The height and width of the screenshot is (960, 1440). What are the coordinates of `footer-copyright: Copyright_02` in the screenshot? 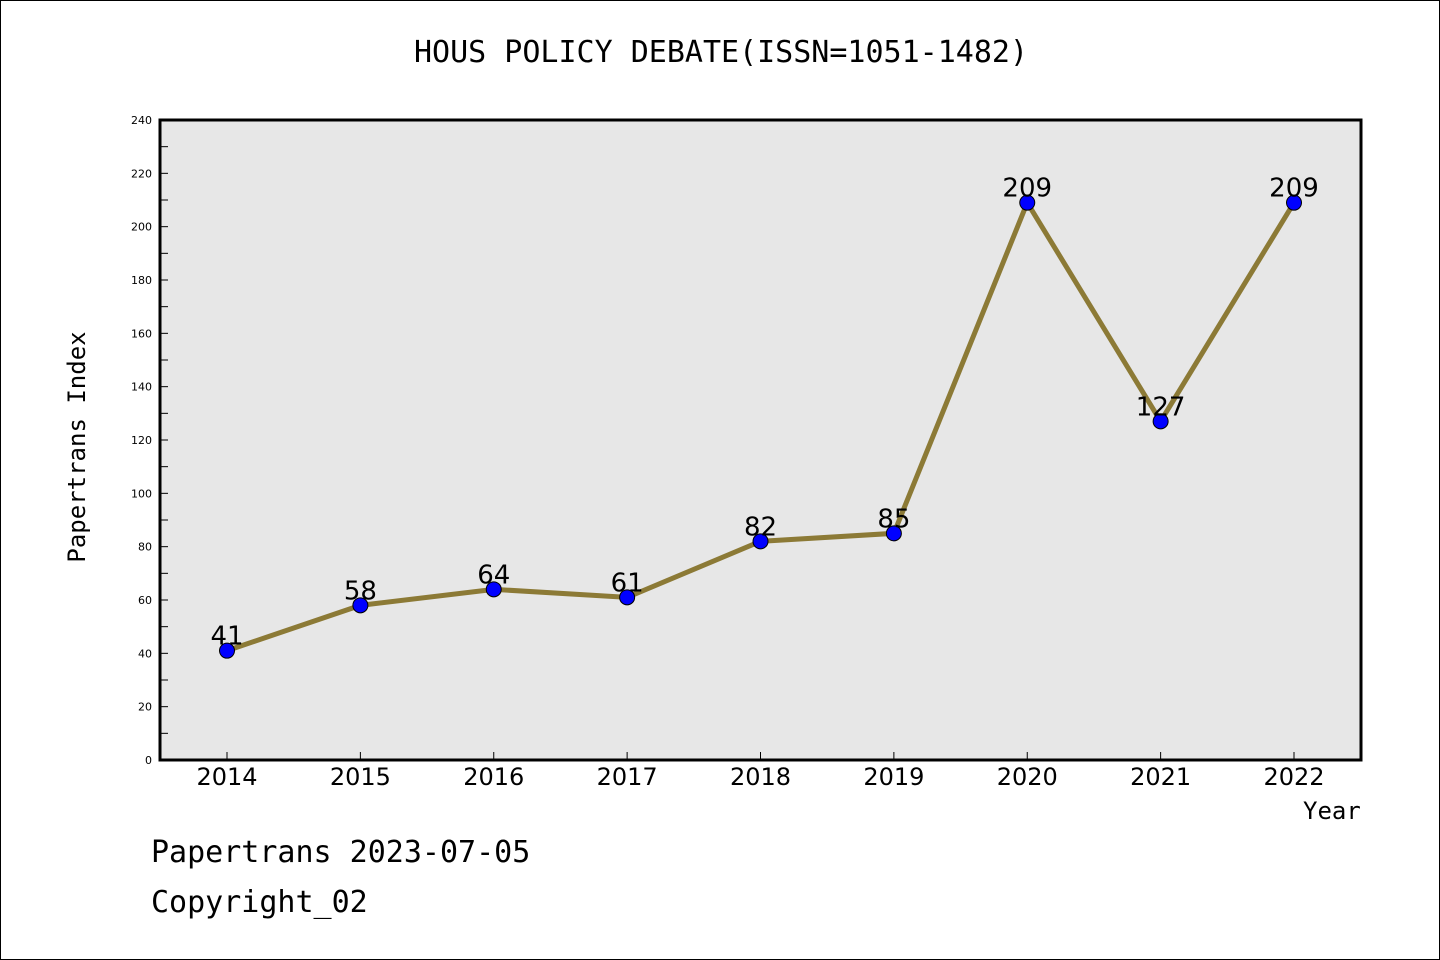 It's located at (259, 902).